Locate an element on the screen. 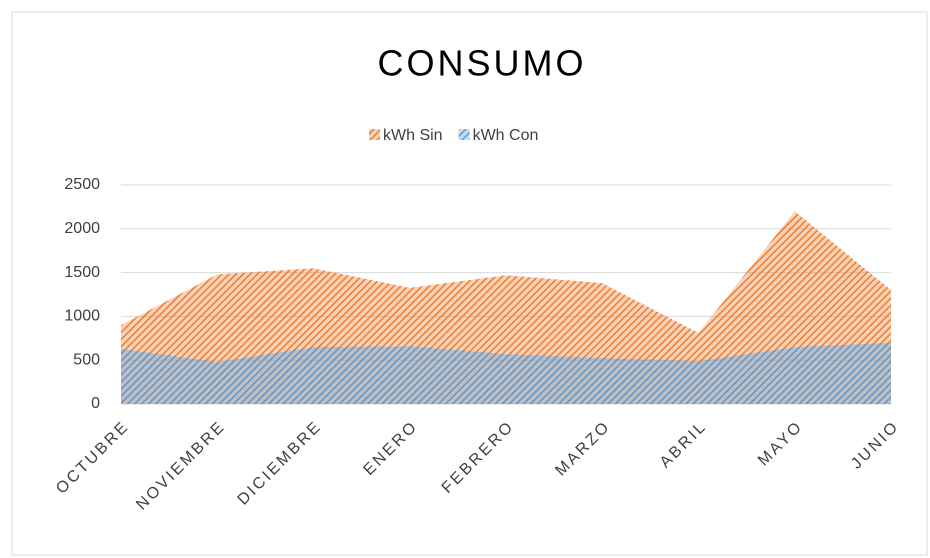  y-tick-label: 500 is located at coordinates (86, 359).